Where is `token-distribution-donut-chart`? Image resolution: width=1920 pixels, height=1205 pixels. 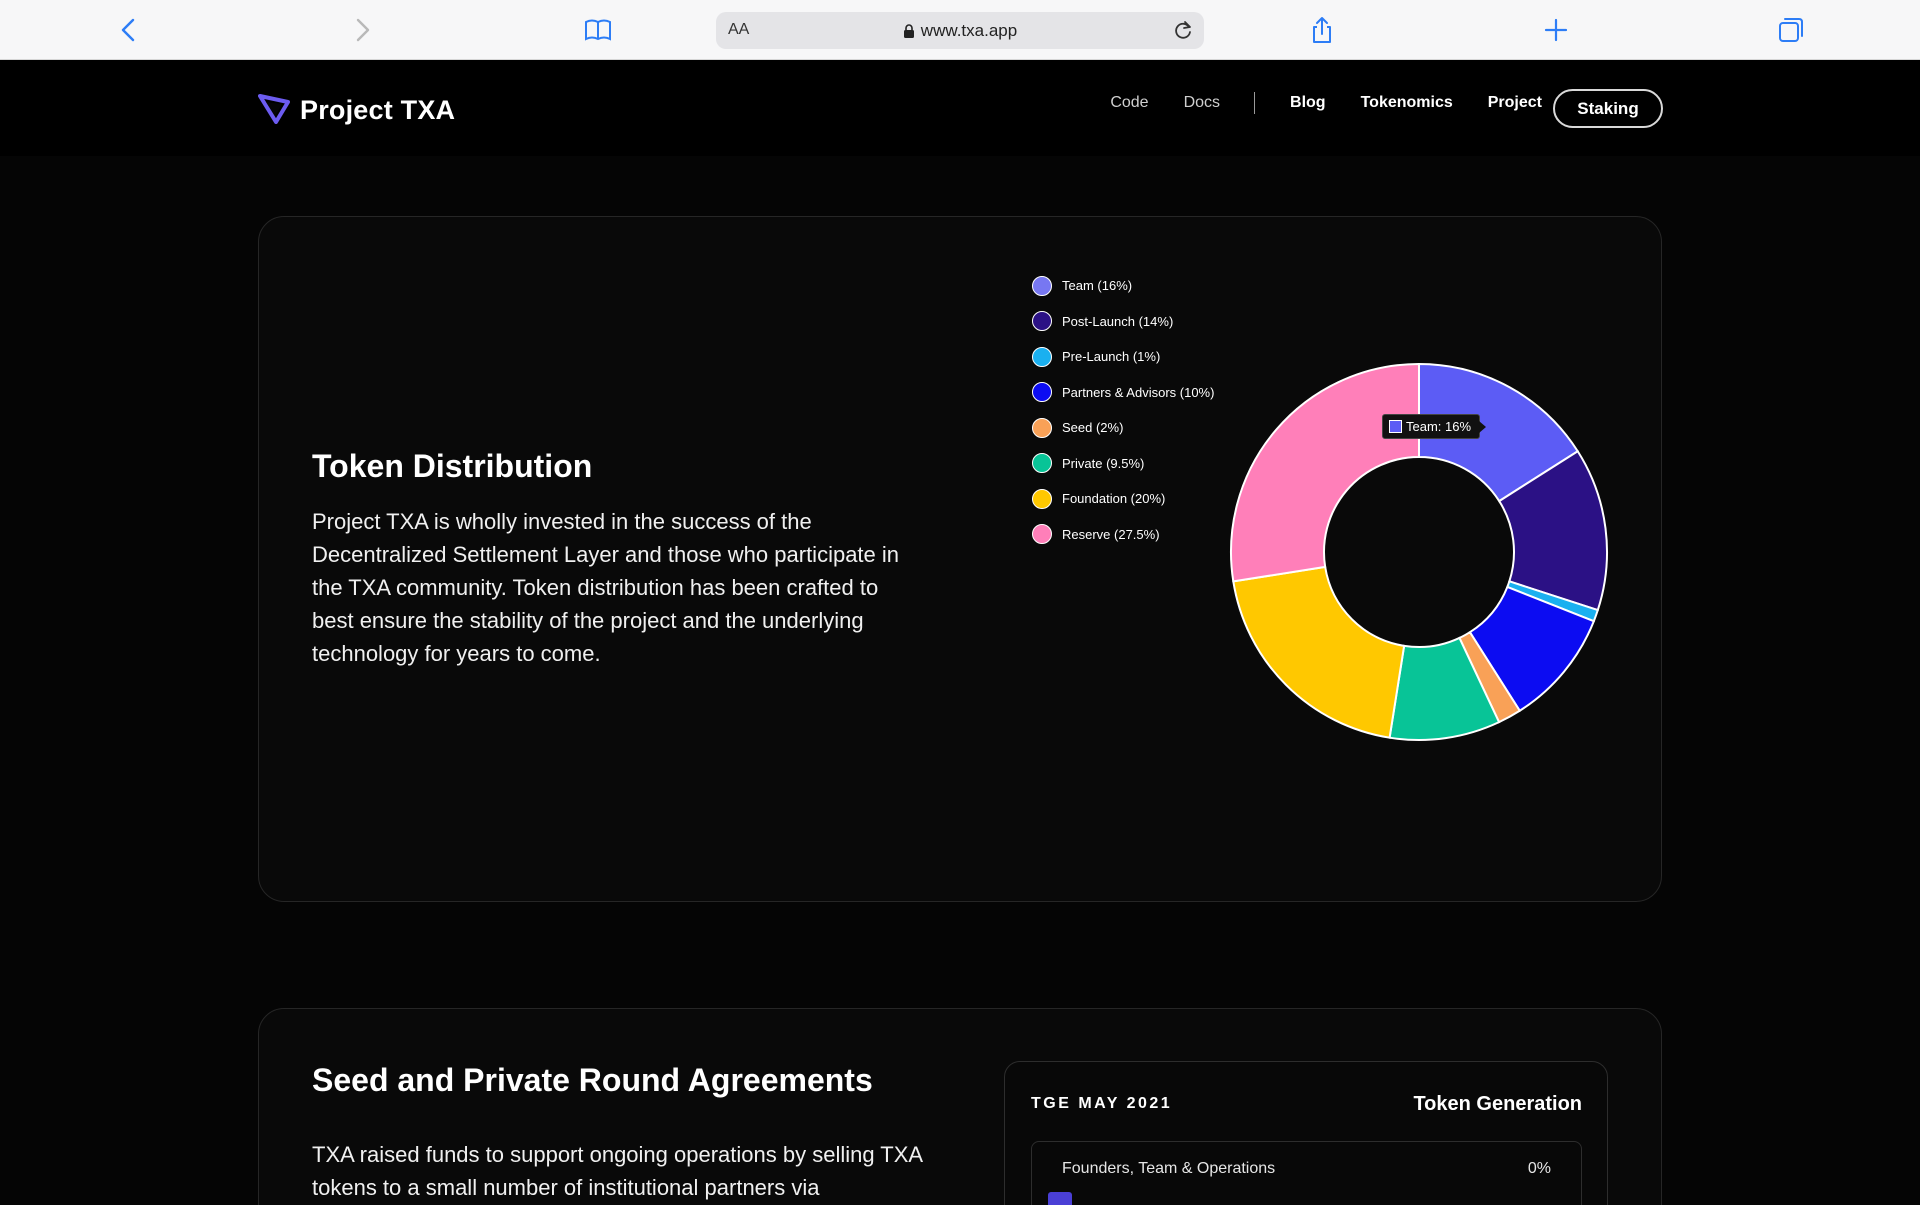 token-distribution-donut-chart is located at coordinates (1419, 552).